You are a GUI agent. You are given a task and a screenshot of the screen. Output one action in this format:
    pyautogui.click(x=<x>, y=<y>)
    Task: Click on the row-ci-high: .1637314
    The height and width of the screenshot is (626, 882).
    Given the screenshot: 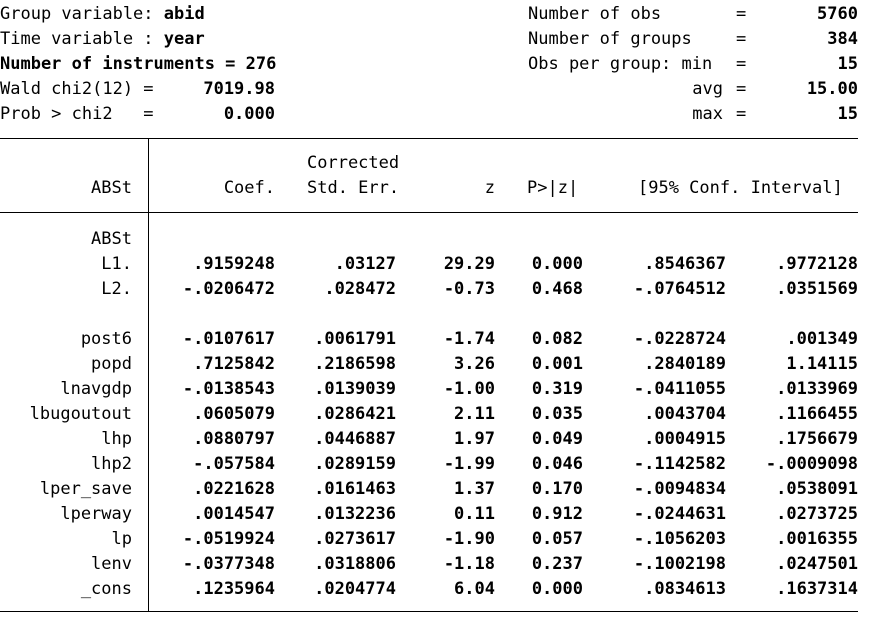 What is the action you would take?
    pyautogui.click(x=817, y=589)
    